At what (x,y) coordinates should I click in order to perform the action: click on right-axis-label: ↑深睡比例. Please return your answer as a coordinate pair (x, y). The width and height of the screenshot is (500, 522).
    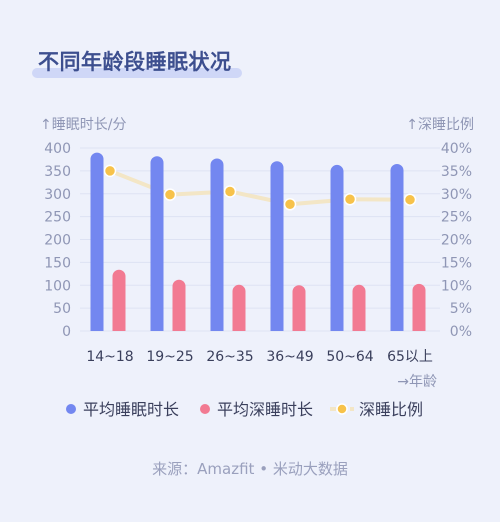
    Looking at the image, I should click on (440, 125).